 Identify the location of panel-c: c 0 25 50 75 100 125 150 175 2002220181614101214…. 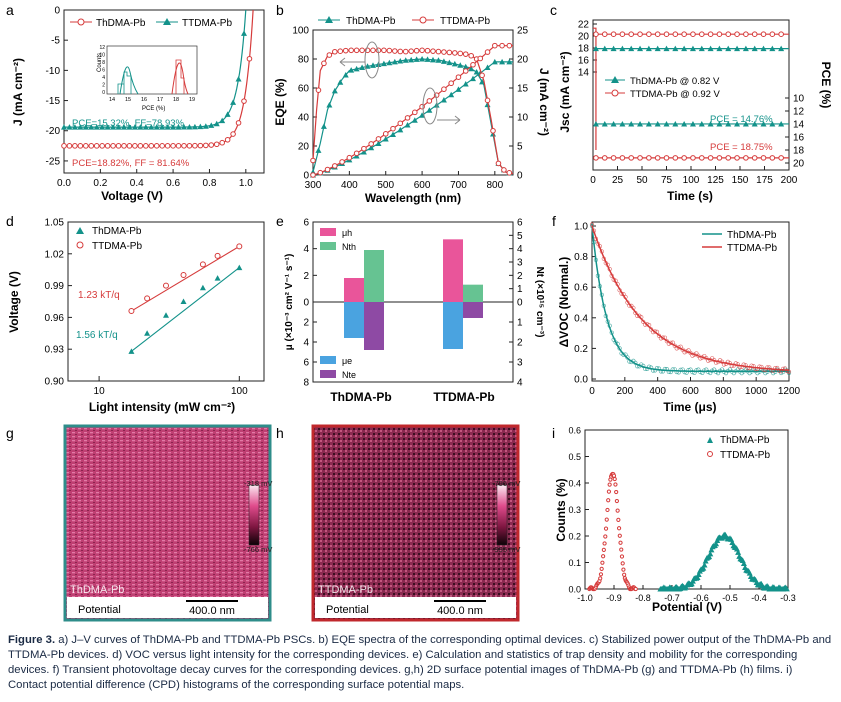
(691, 102).